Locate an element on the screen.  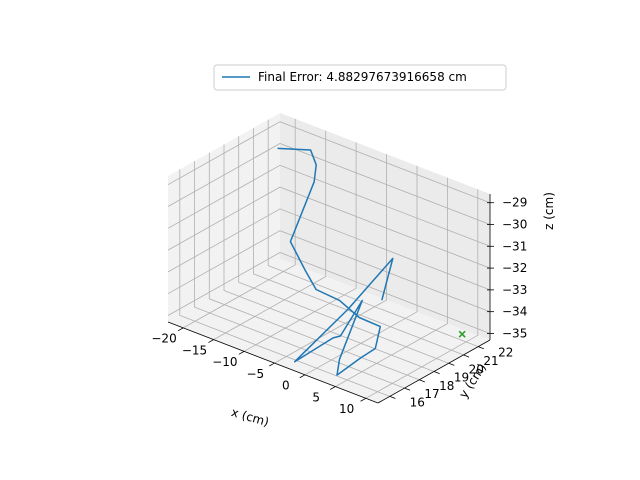
x-tick-label: 0 is located at coordinates (286, 386).